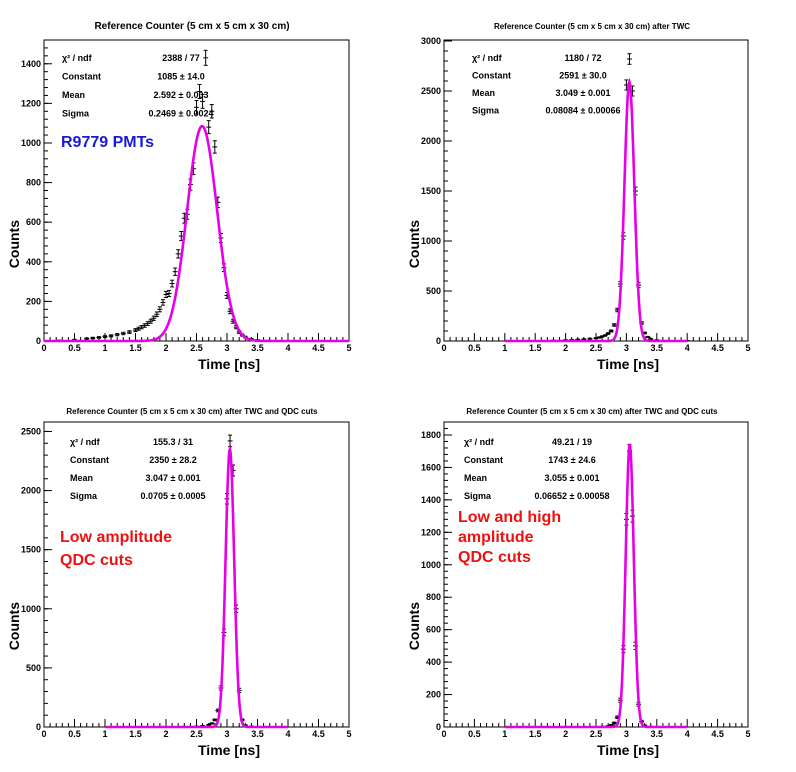 This screenshot has width=796, height=772. I want to click on annotation-text: R9779 PMTs, so click(107, 142).